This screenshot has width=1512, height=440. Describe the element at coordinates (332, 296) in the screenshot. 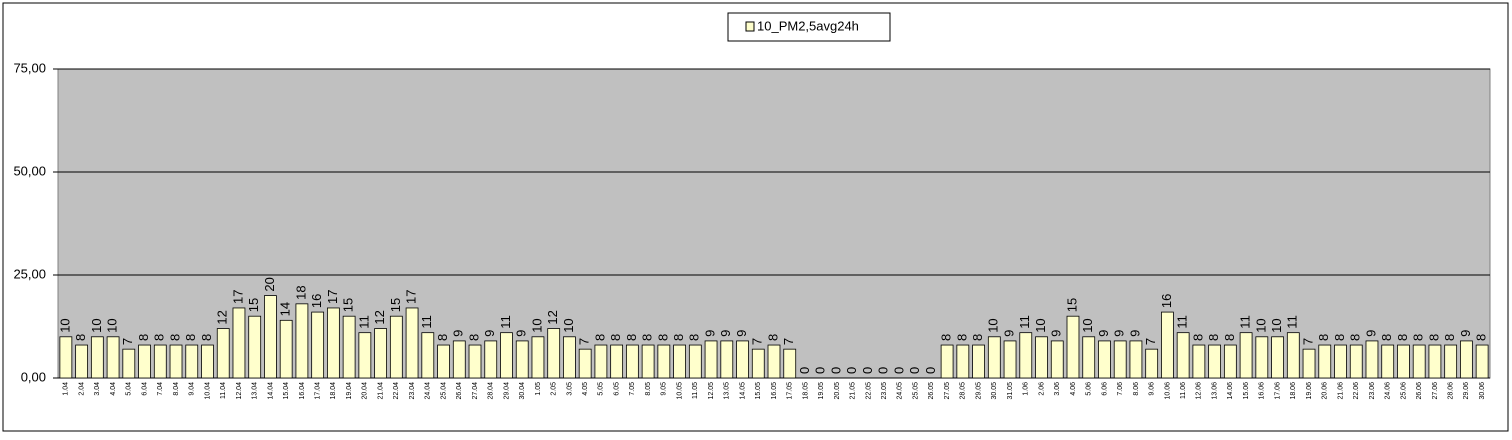

I see `data-label: 17` at that location.